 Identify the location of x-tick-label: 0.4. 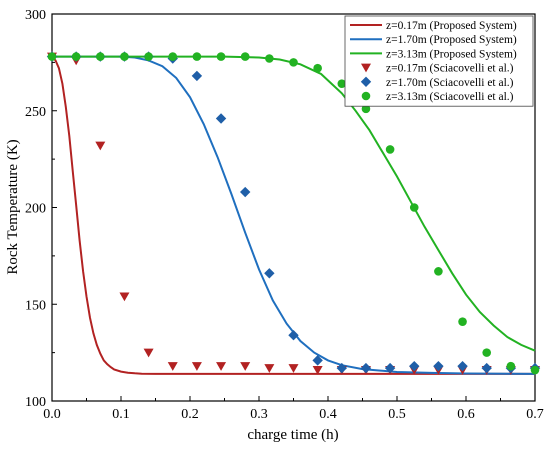
(328, 414).